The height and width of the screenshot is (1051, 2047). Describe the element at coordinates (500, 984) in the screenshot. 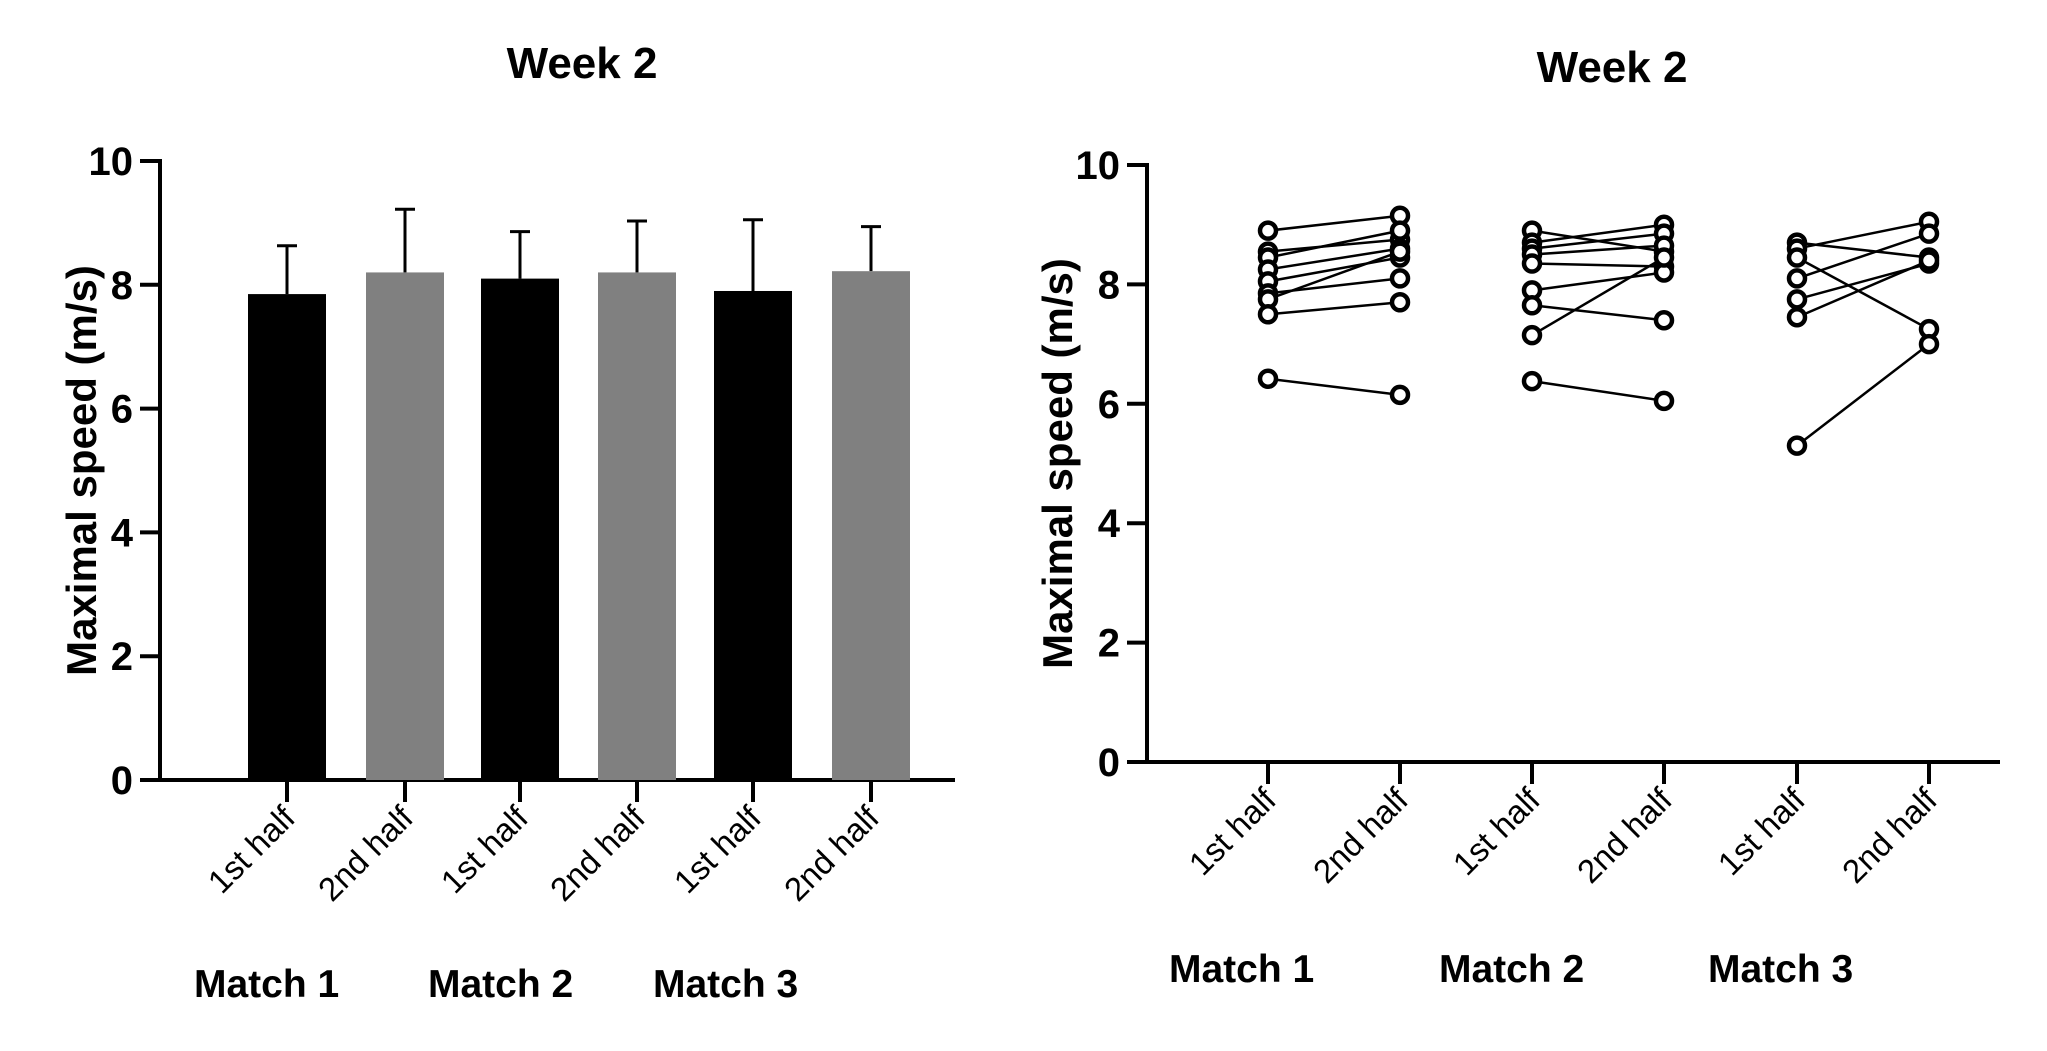

I see `bar-group-label: Match 2` at that location.